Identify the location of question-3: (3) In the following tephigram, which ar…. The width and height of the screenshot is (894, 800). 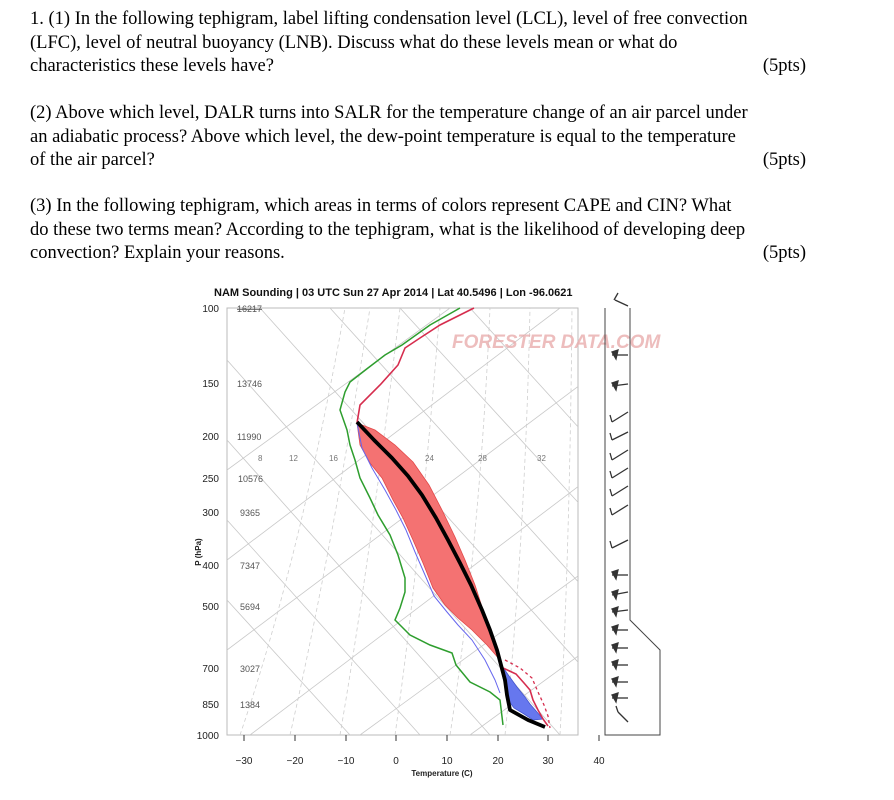
(426, 230).